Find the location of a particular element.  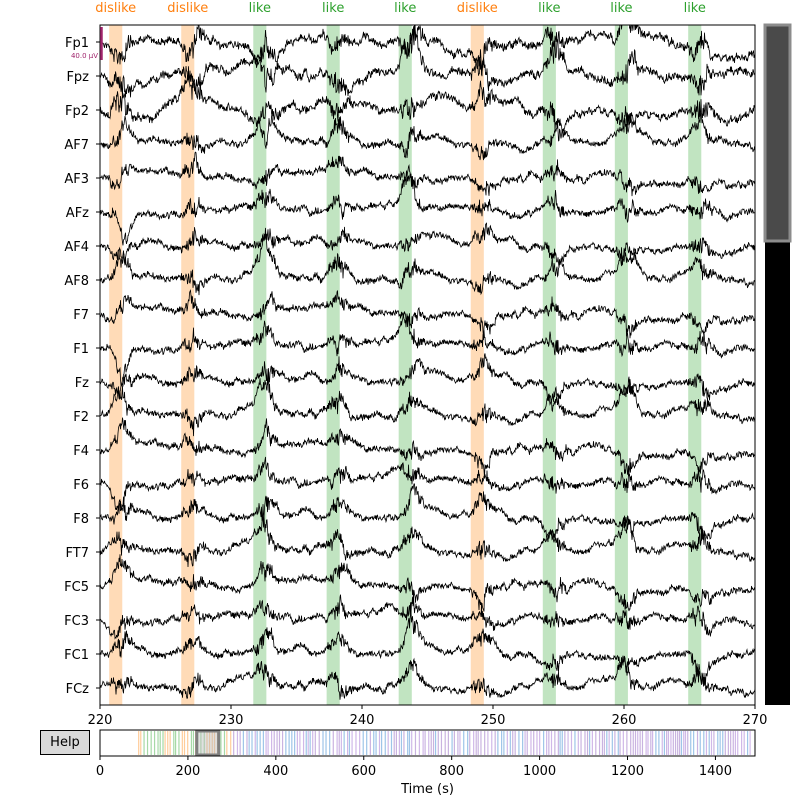

time-axis: 220 230 240 250 260 270 is located at coordinates (428, 716).